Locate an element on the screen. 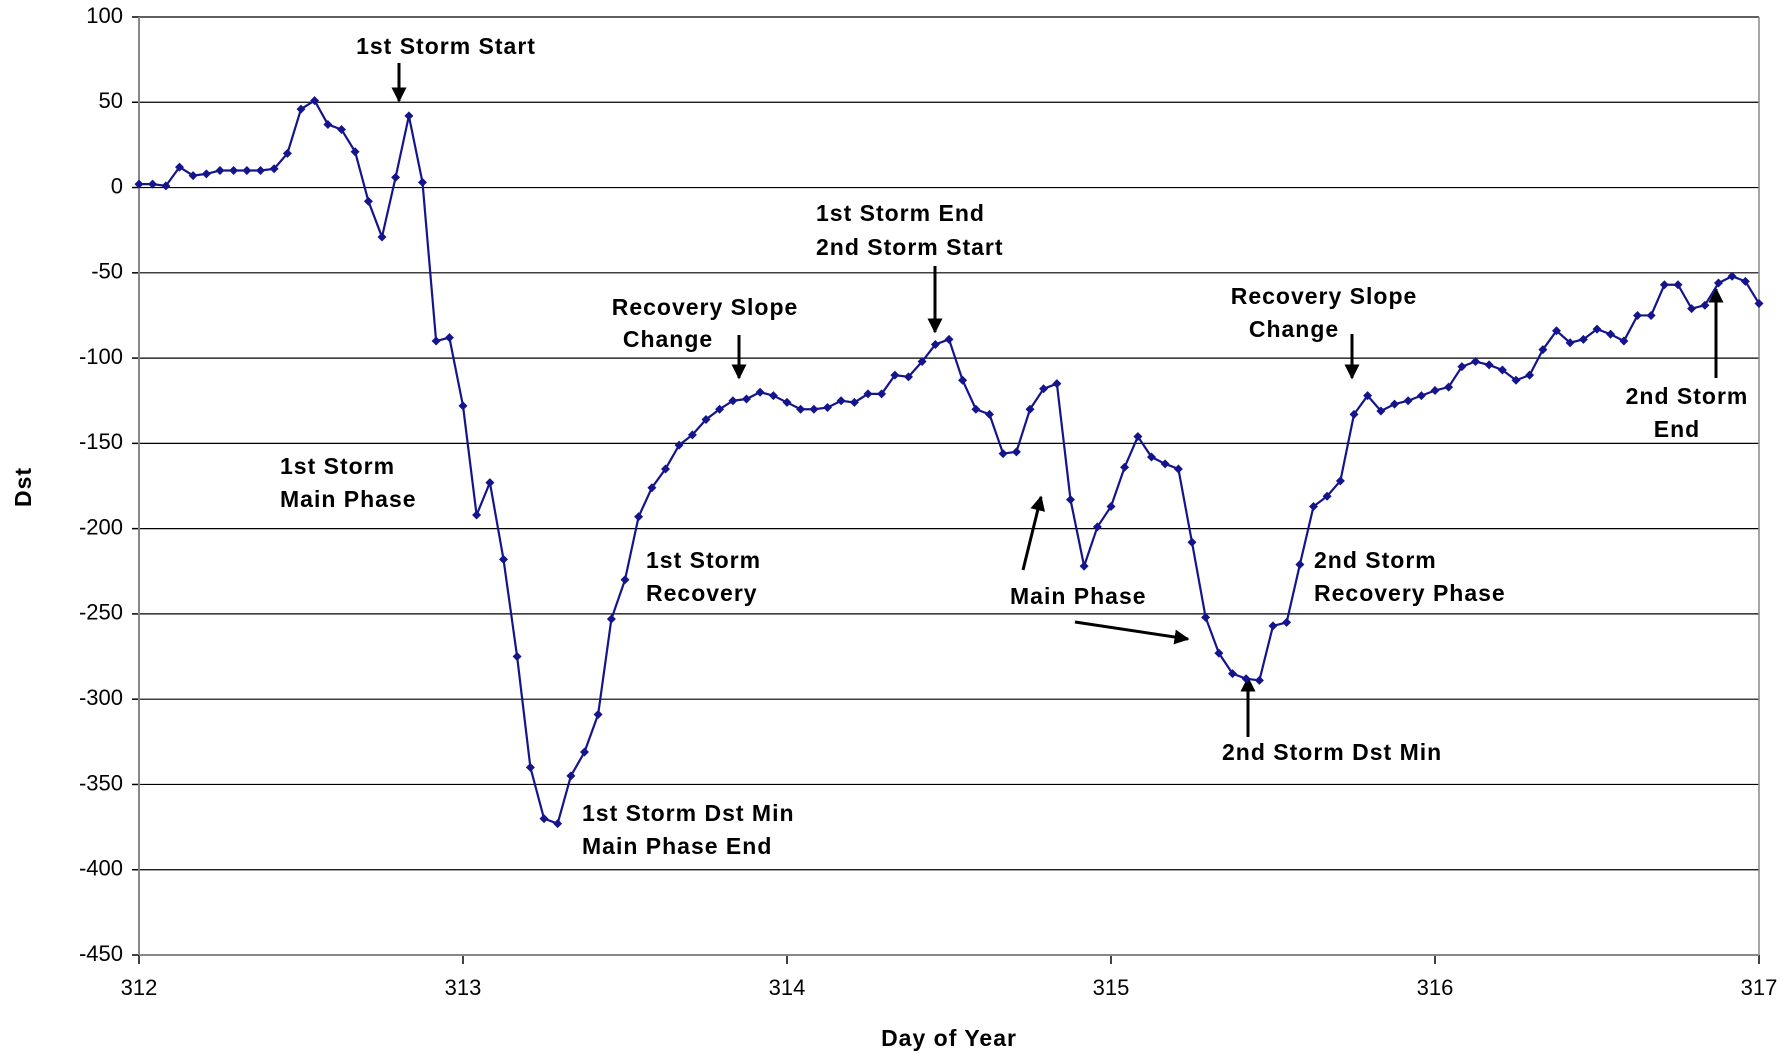 The width and height of the screenshot is (1788, 1053). annotation: 2nd Storm Start is located at coordinates (910, 247).